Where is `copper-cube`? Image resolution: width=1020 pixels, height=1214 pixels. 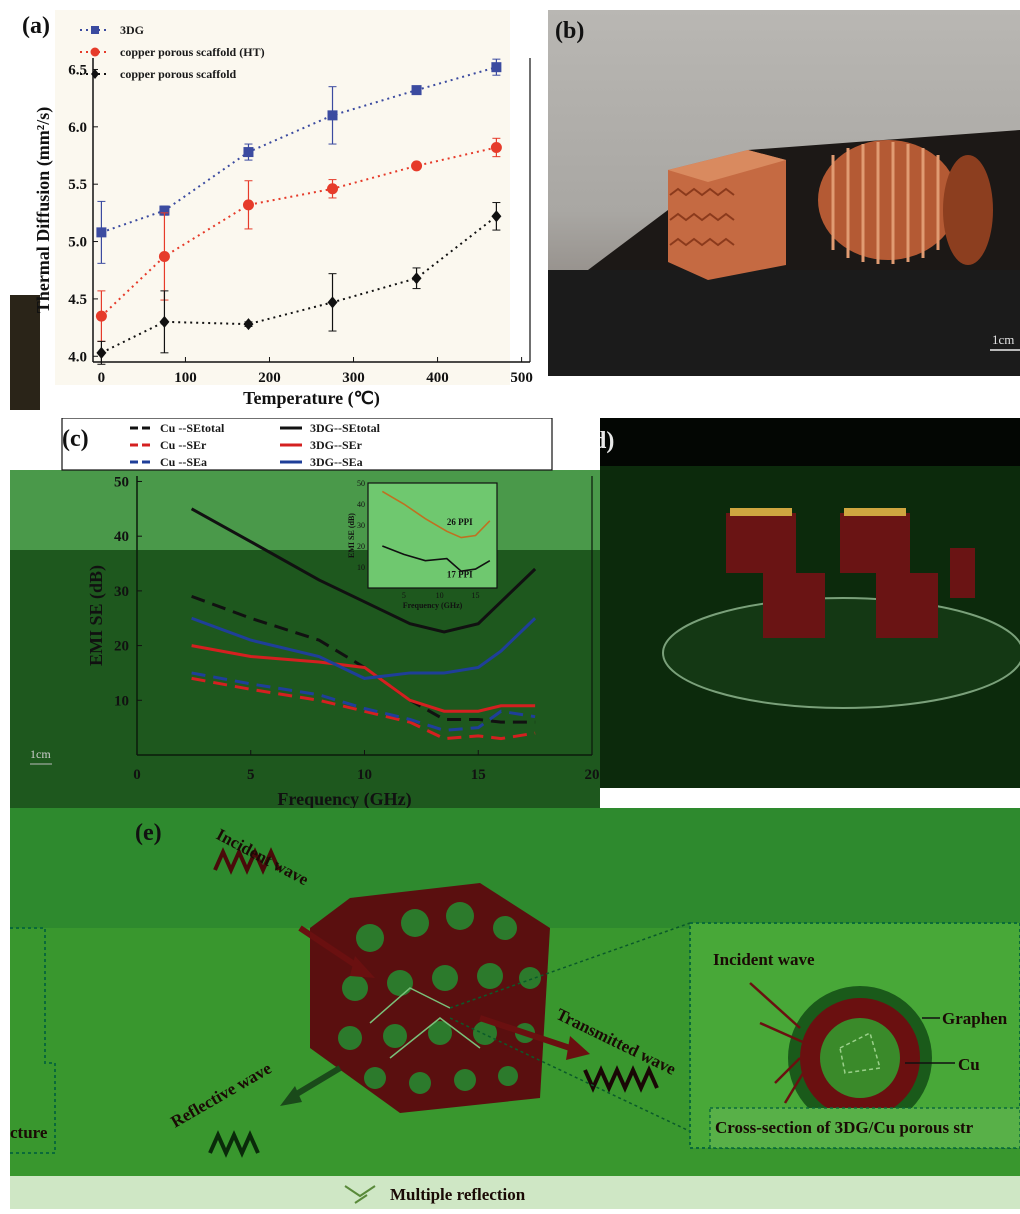
copper-cube is located at coordinates (727, 215).